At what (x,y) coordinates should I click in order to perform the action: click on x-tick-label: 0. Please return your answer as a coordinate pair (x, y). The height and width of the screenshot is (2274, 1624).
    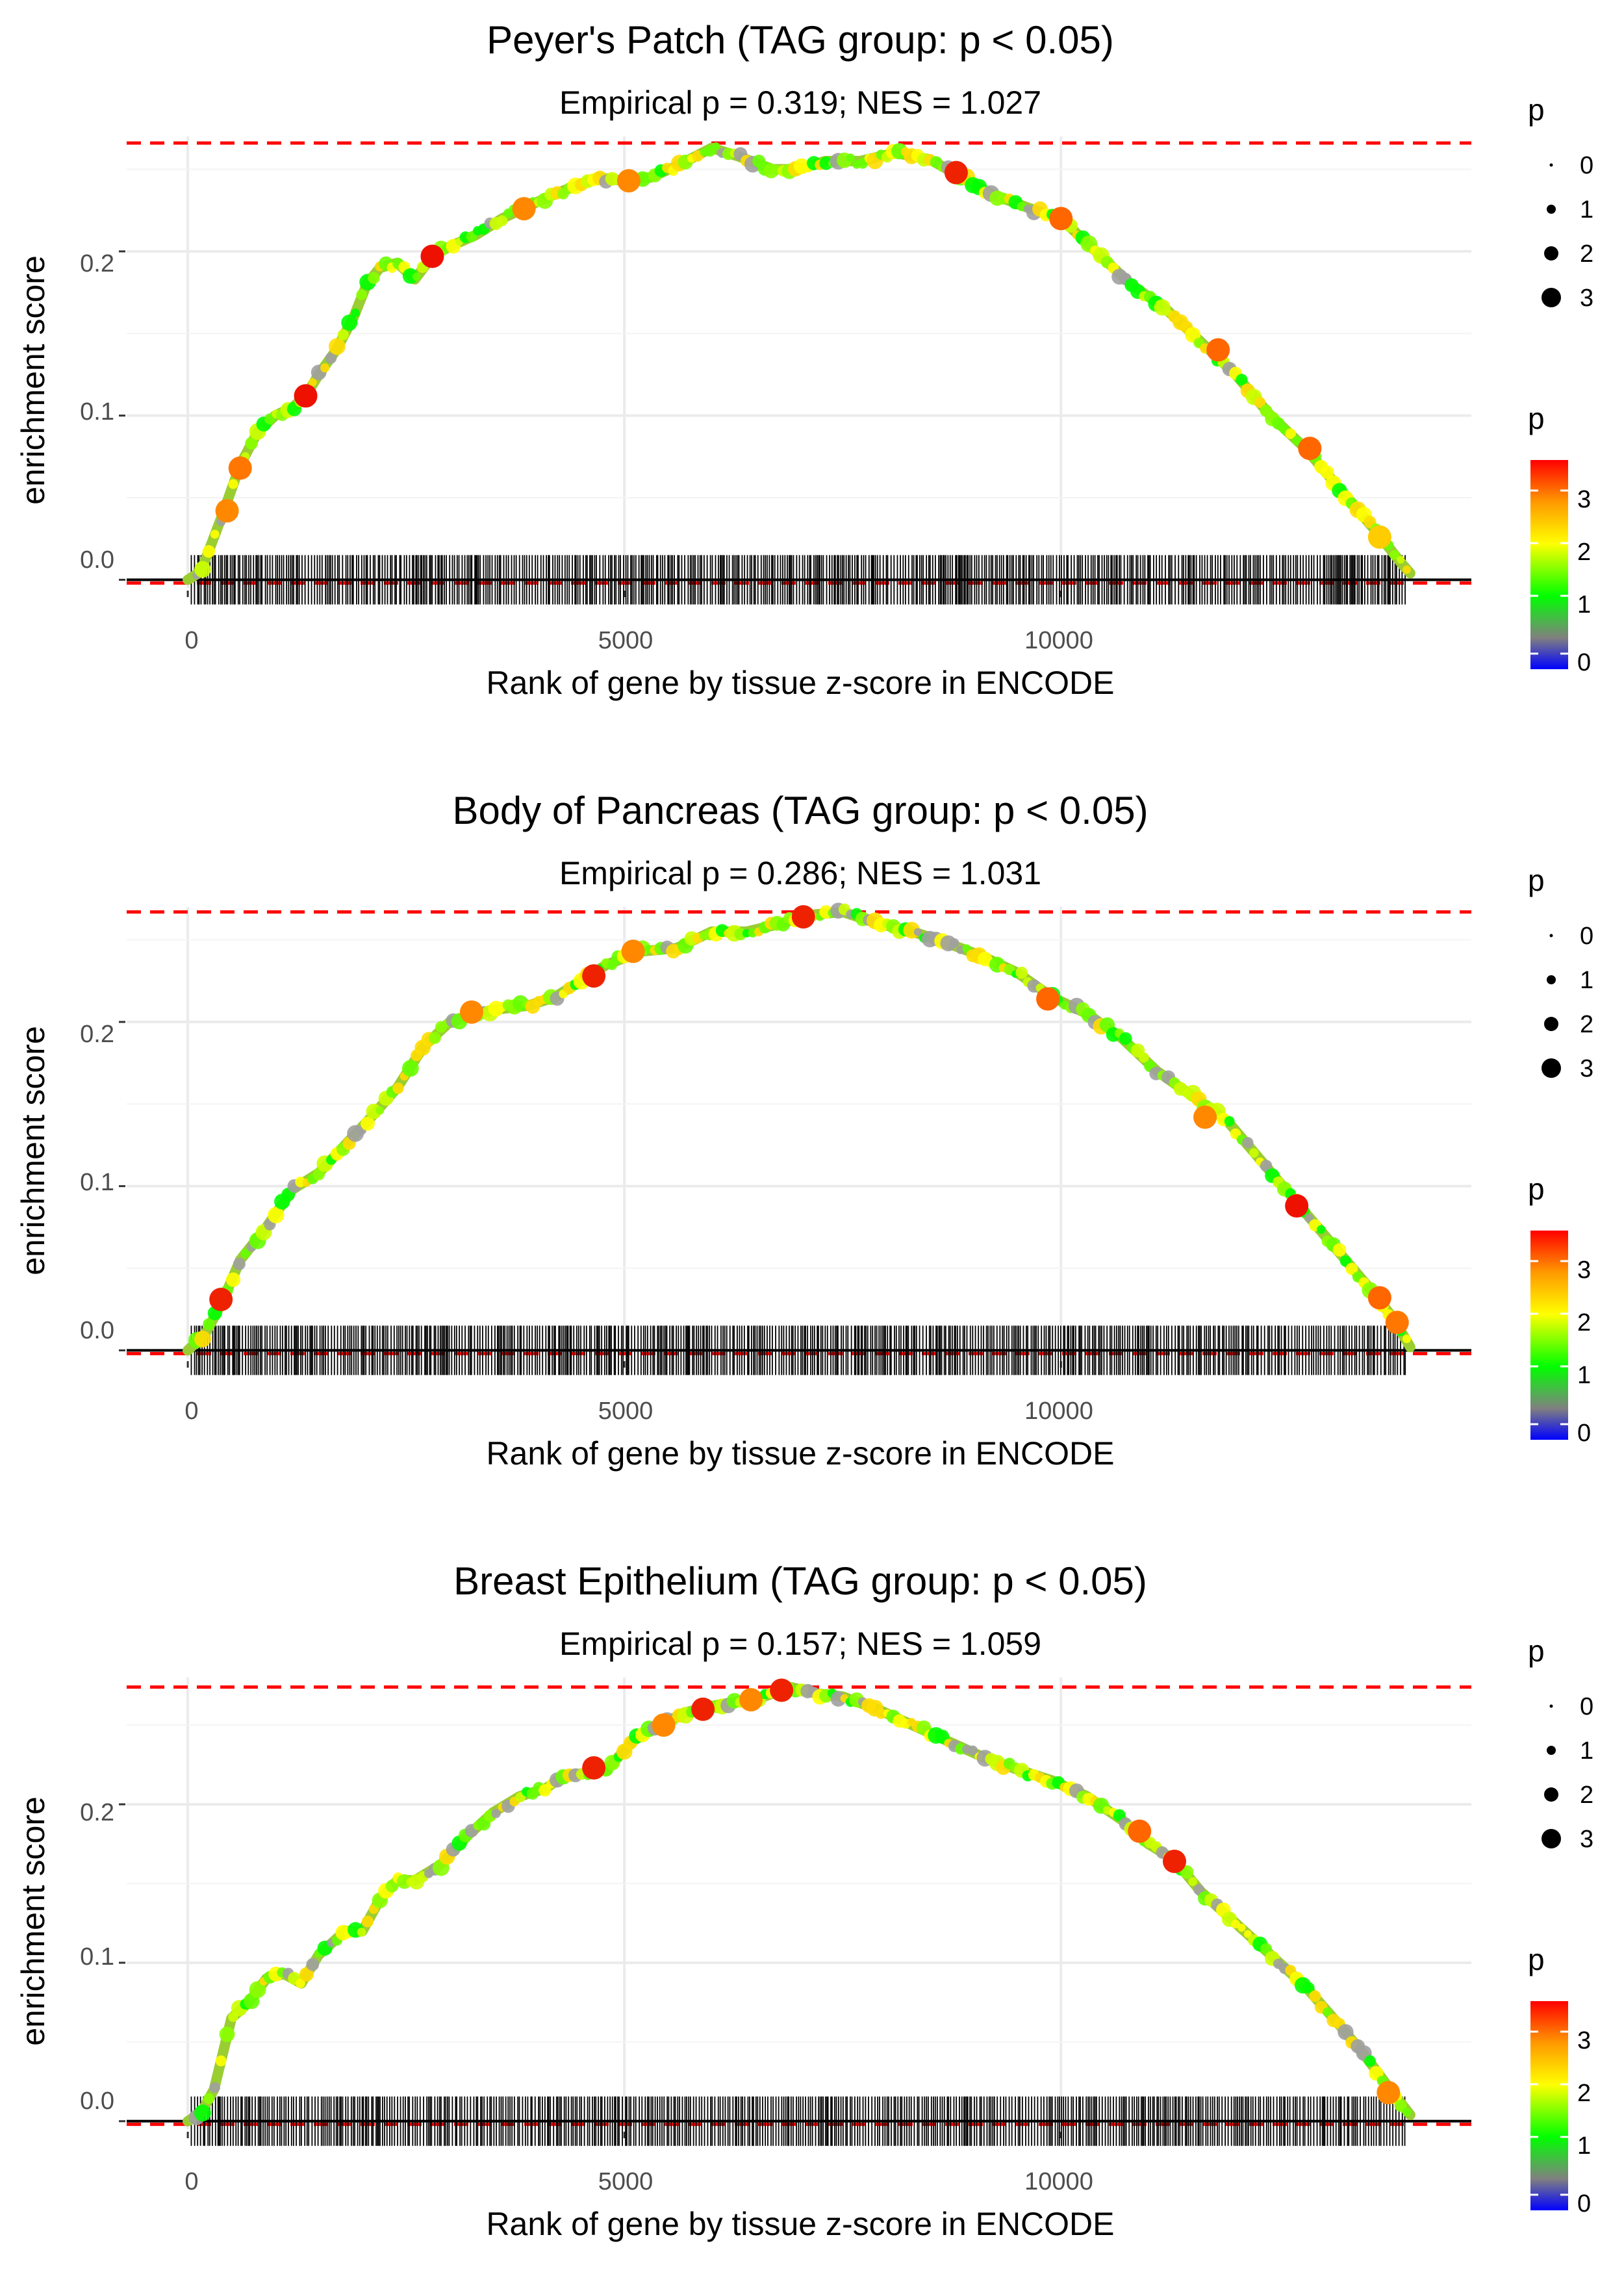
    Looking at the image, I should click on (191, 2181).